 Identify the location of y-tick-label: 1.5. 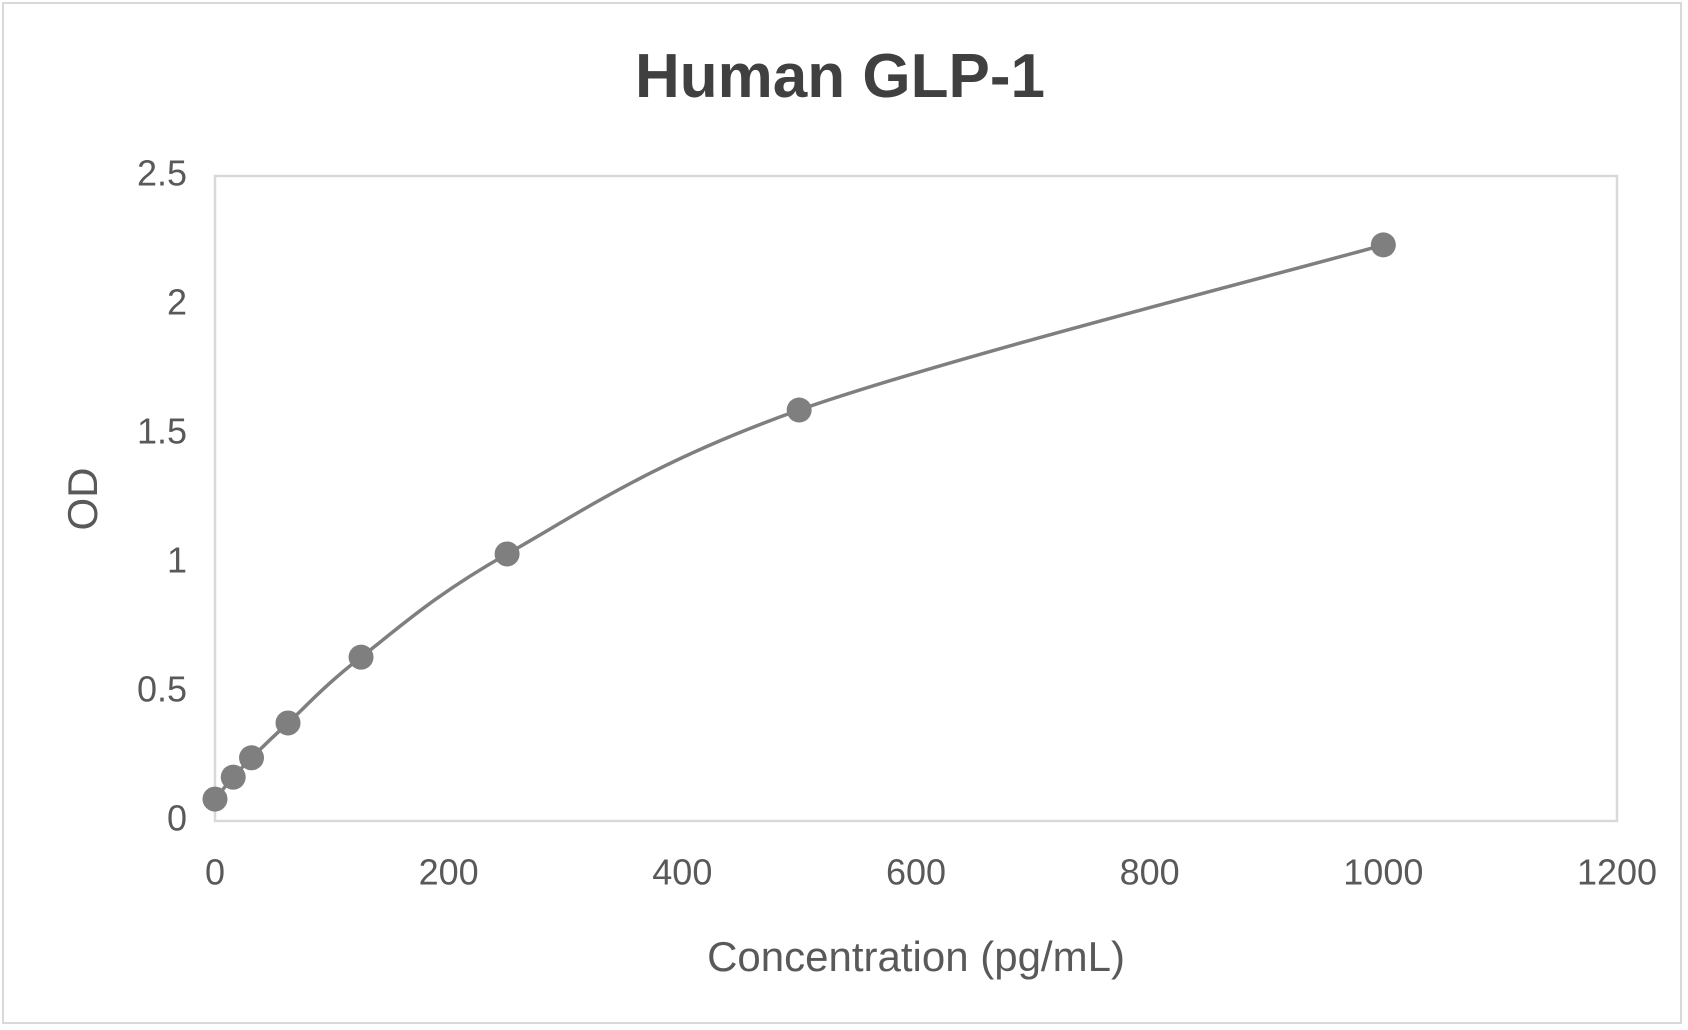
(162, 431).